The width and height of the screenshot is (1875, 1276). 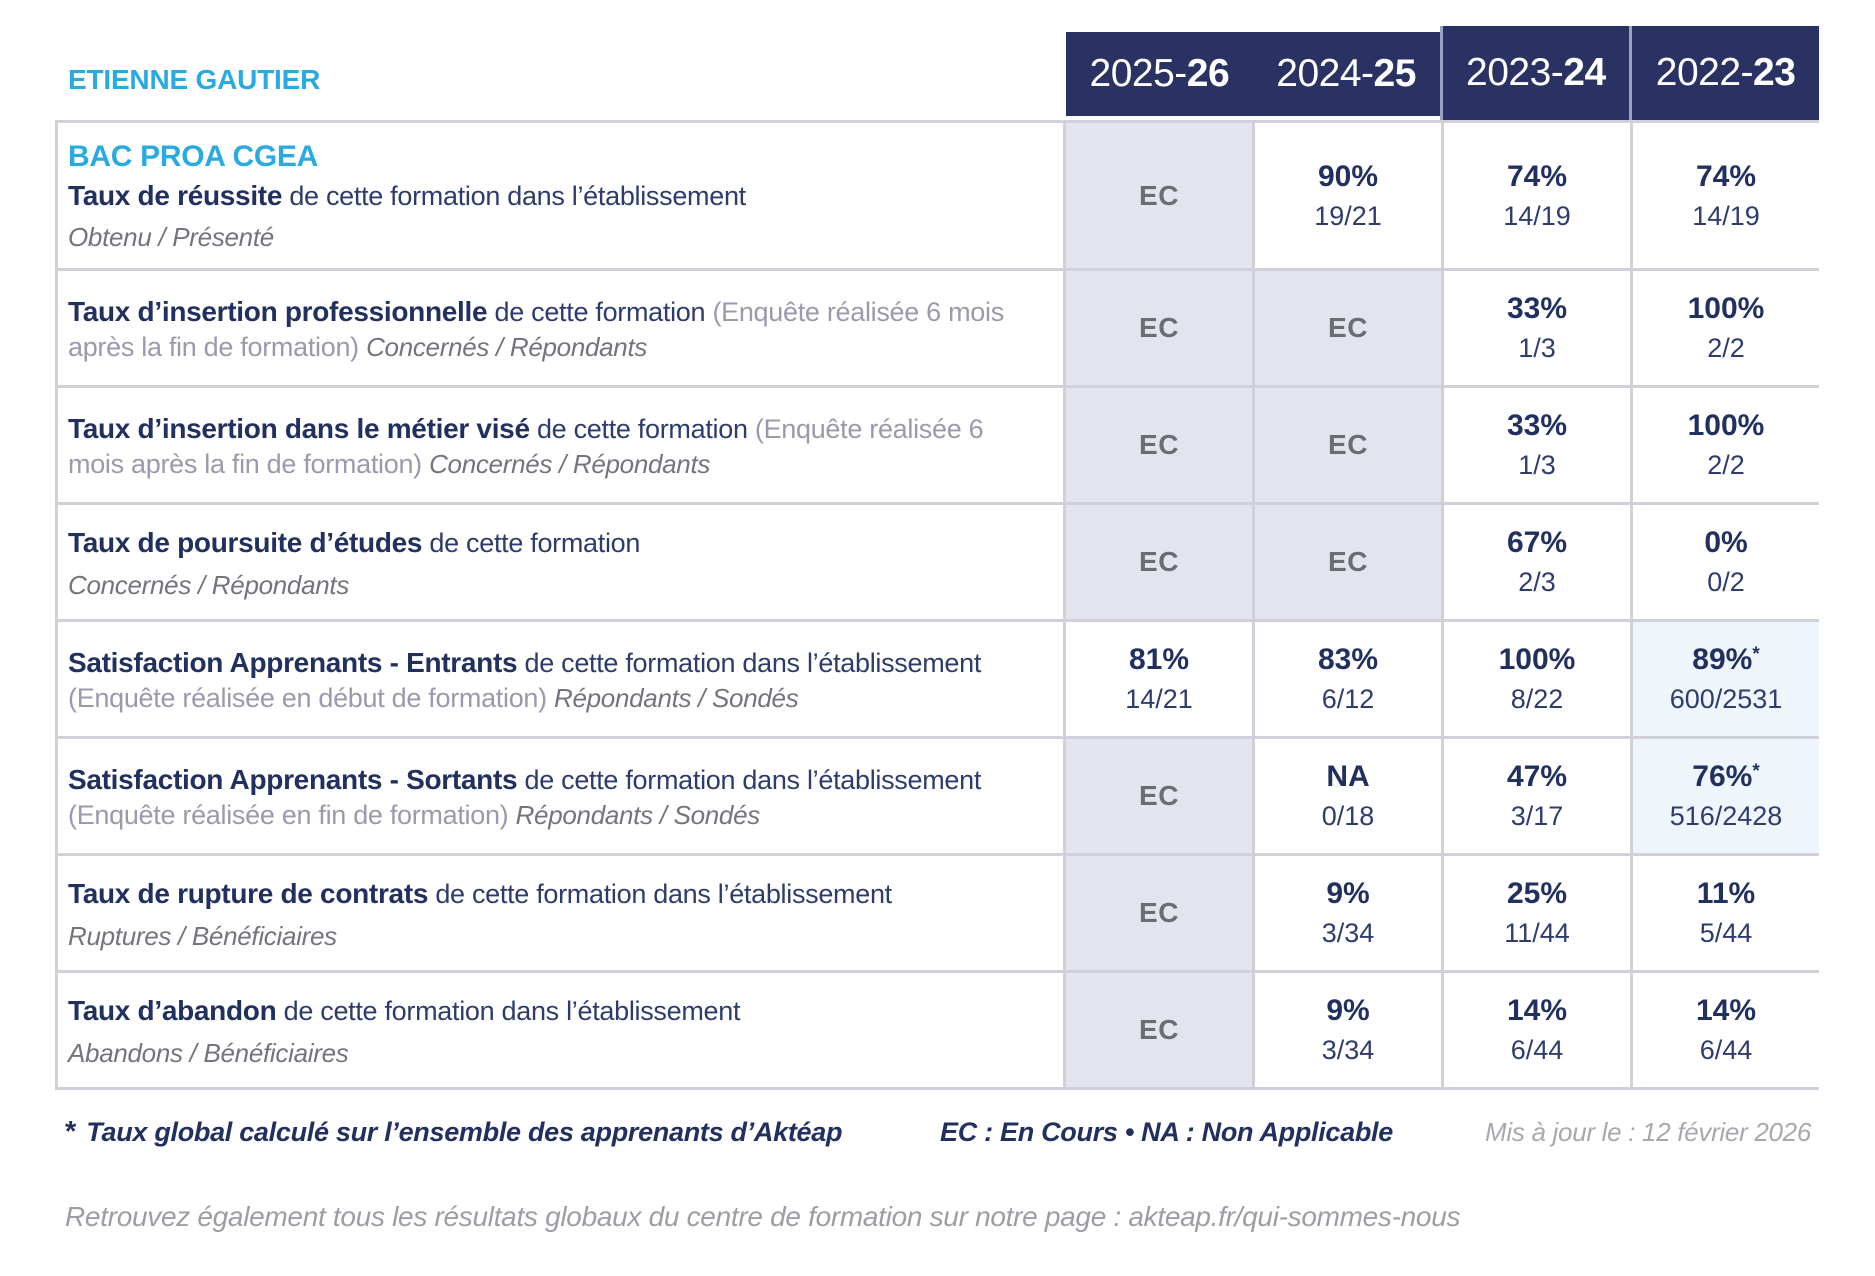 What do you see at coordinates (172, 1011) in the screenshot?
I see `row-title: Taux d’abandon` at bounding box center [172, 1011].